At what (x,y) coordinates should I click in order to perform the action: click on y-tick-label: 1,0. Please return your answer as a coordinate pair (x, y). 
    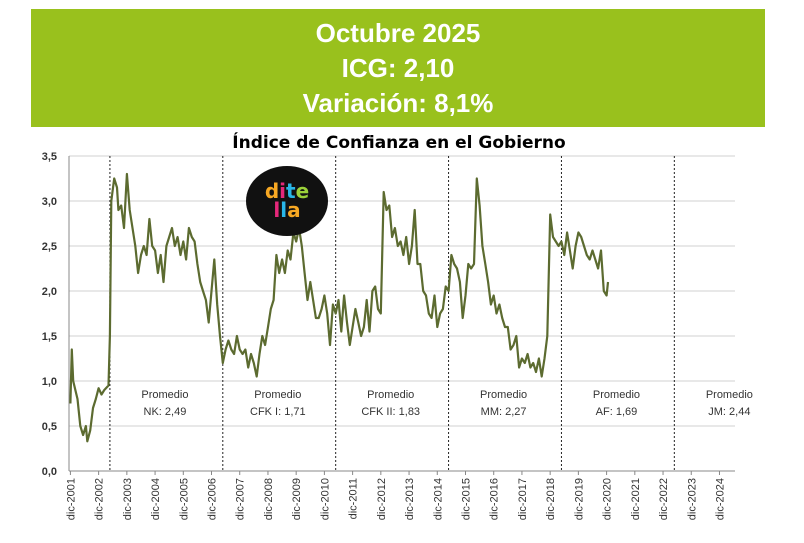
    Looking at the image, I should click on (49, 382).